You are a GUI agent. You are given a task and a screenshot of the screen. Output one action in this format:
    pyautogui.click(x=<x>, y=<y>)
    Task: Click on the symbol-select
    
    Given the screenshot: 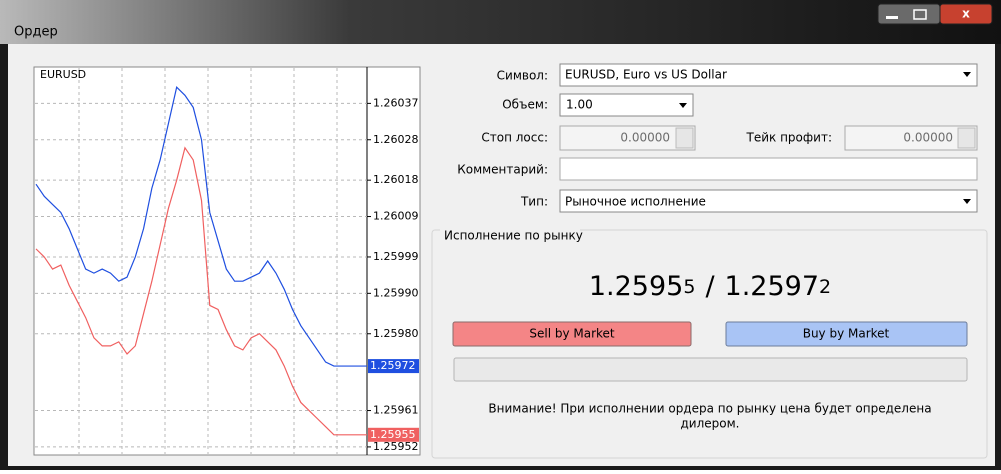 What is the action you would take?
    pyautogui.click(x=768, y=75)
    